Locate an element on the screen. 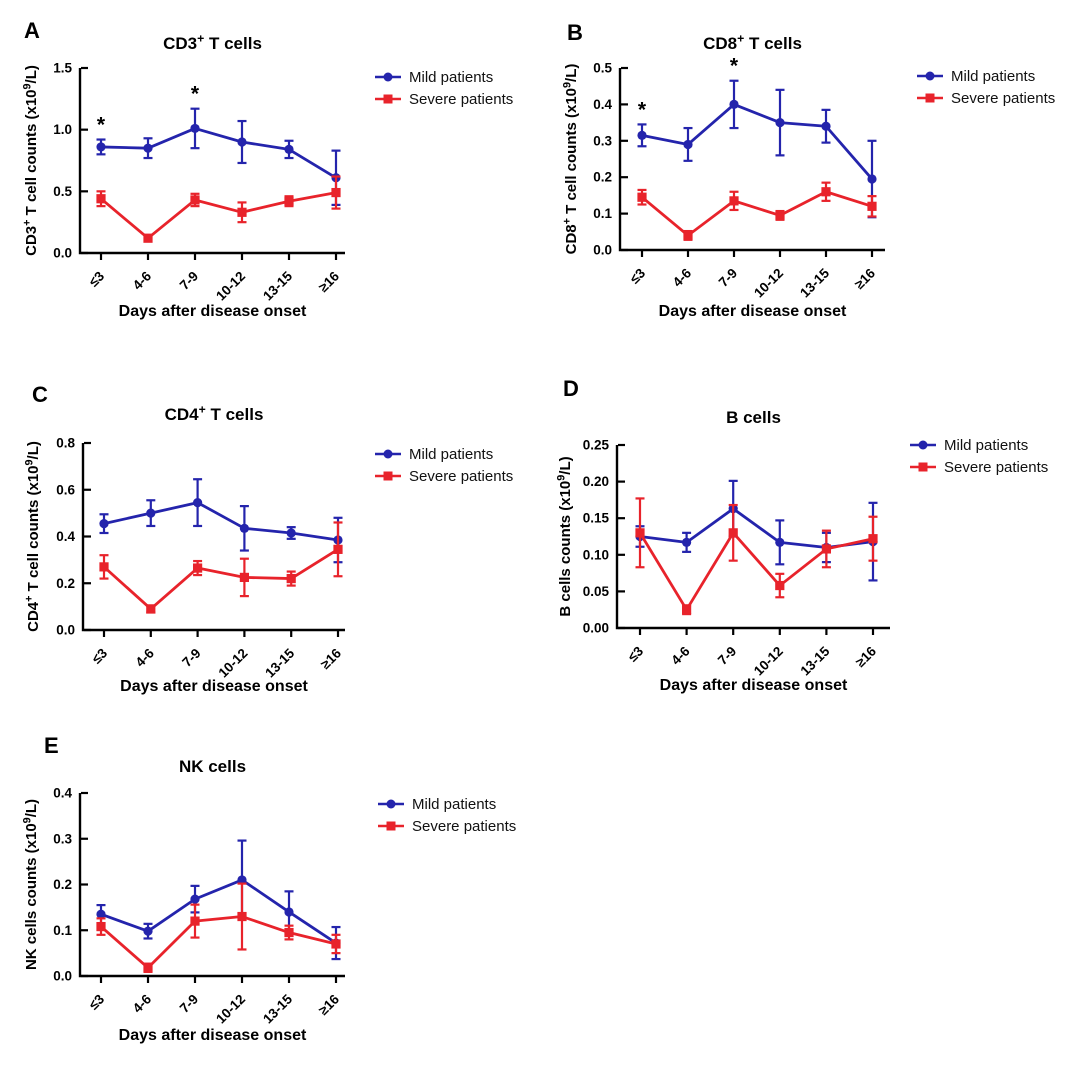  y-tick-label: 0.4 is located at coordinates (65, 536).